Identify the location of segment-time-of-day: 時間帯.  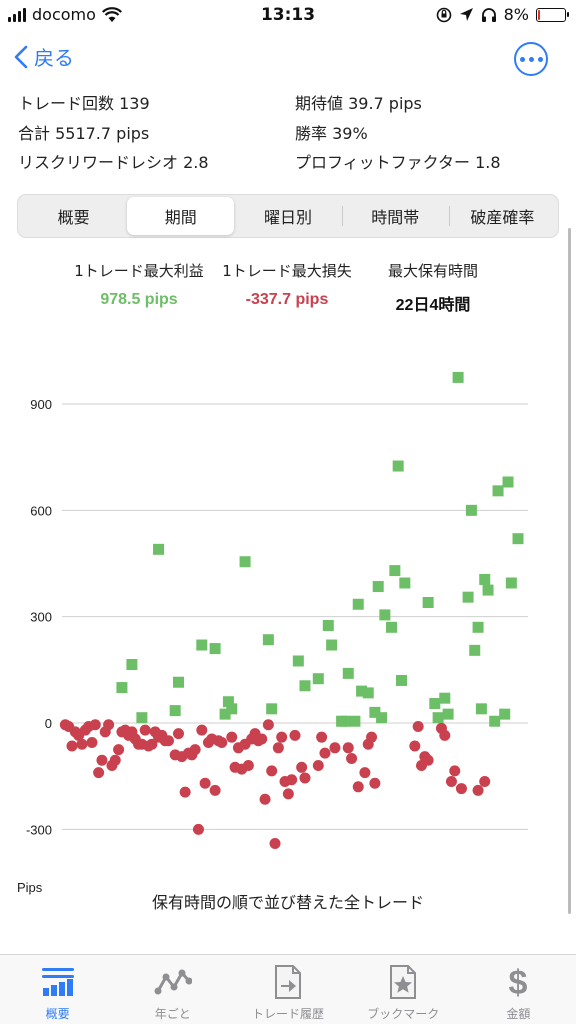
(395, 216).